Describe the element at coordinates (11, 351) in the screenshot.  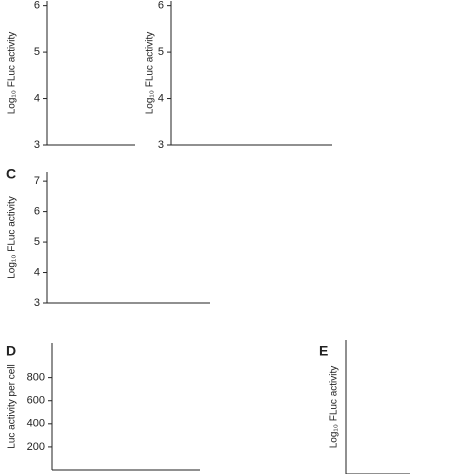
I see `panel-letter: D` at that location.